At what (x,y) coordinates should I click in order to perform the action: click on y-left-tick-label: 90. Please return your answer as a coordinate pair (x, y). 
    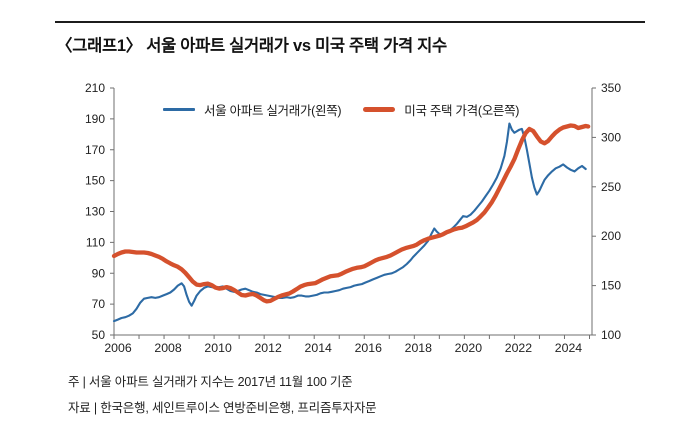
    Looking at the image, I should click on (99, 273).